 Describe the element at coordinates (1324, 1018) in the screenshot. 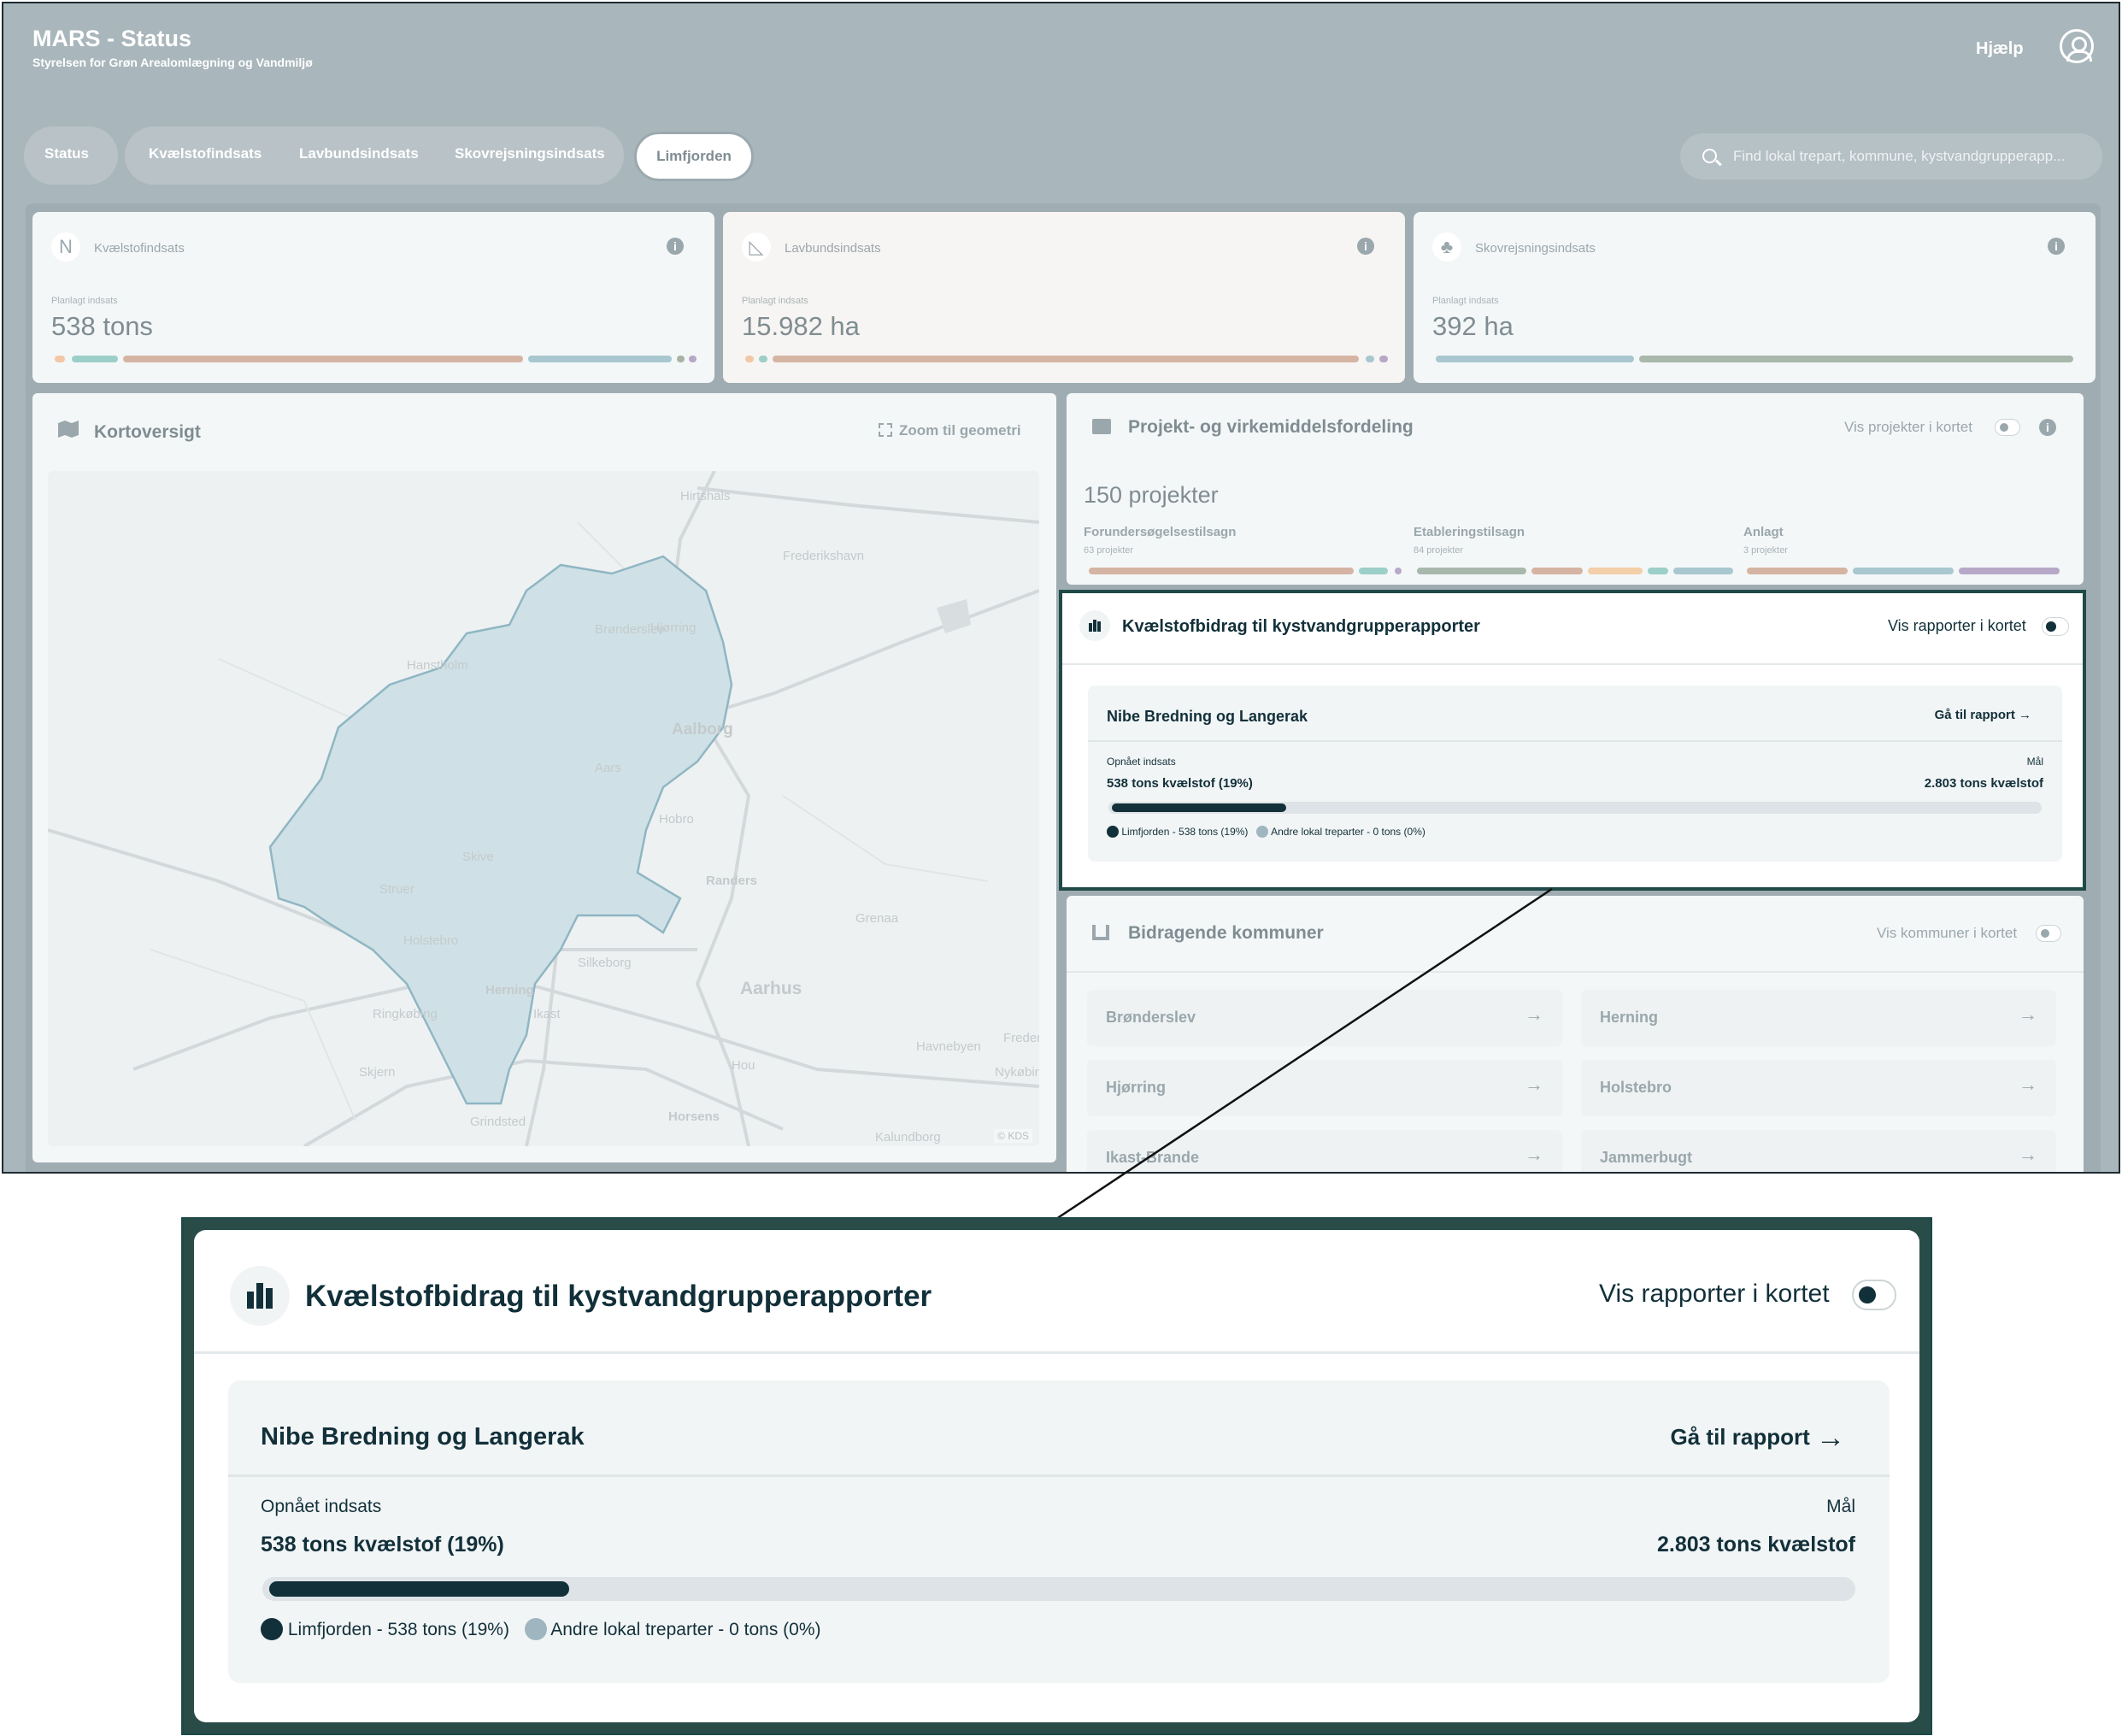

I see `municipality-item: Brønderslev →` at that location.